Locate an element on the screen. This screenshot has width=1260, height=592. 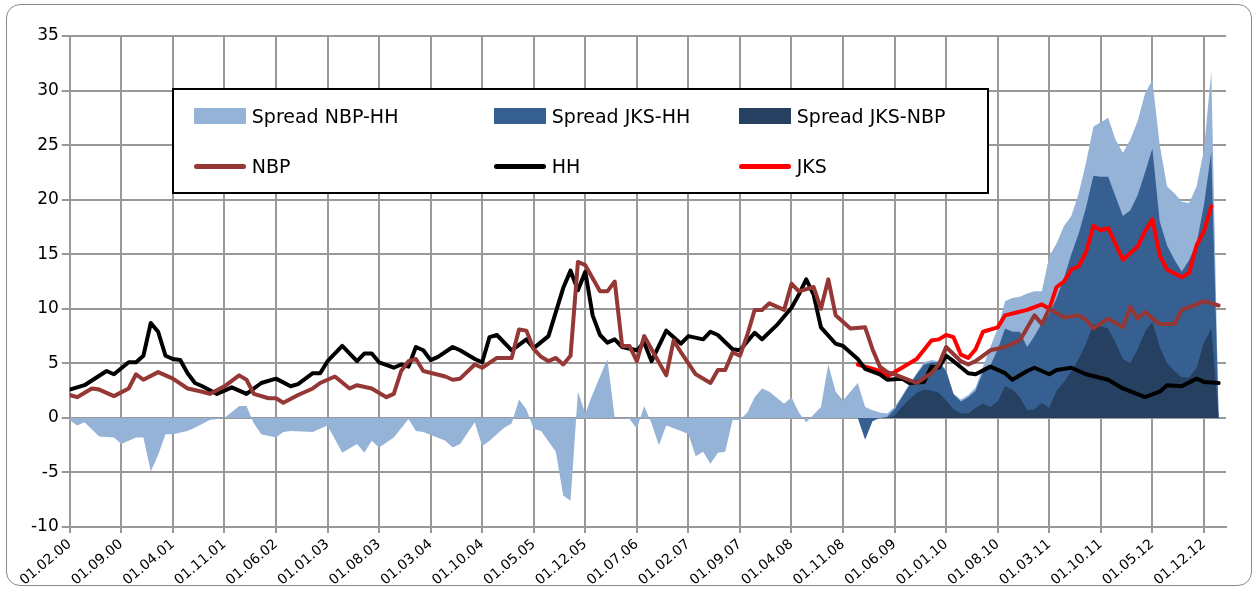
y-tick-label: 15 is located at coordinates (48, 252).